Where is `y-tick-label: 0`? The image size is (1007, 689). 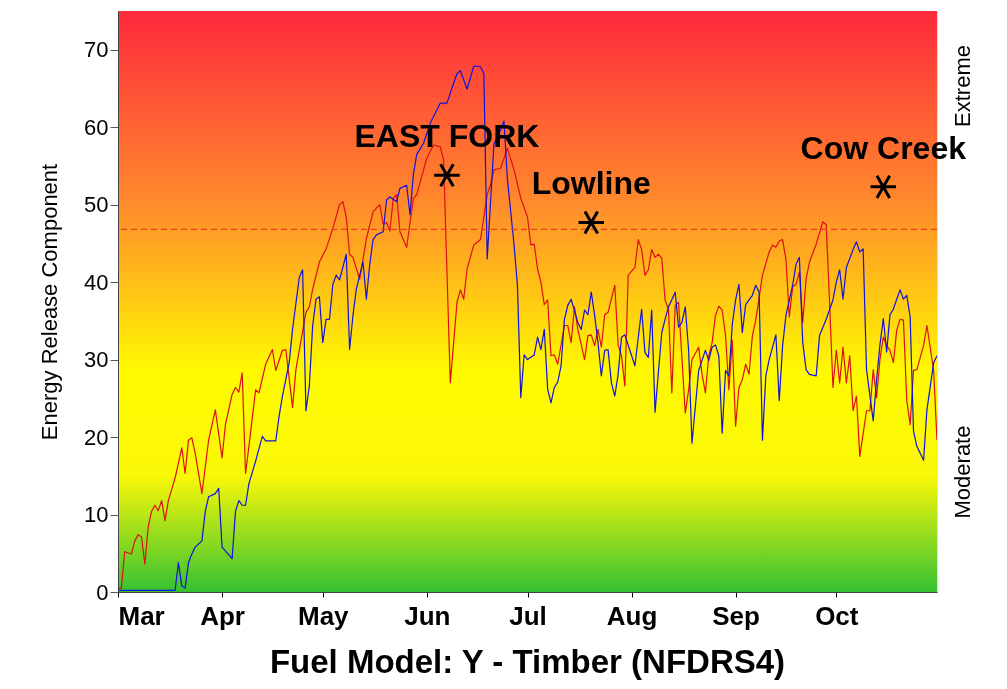
y-tick-label: 0 is located at coordinates (102, 592).